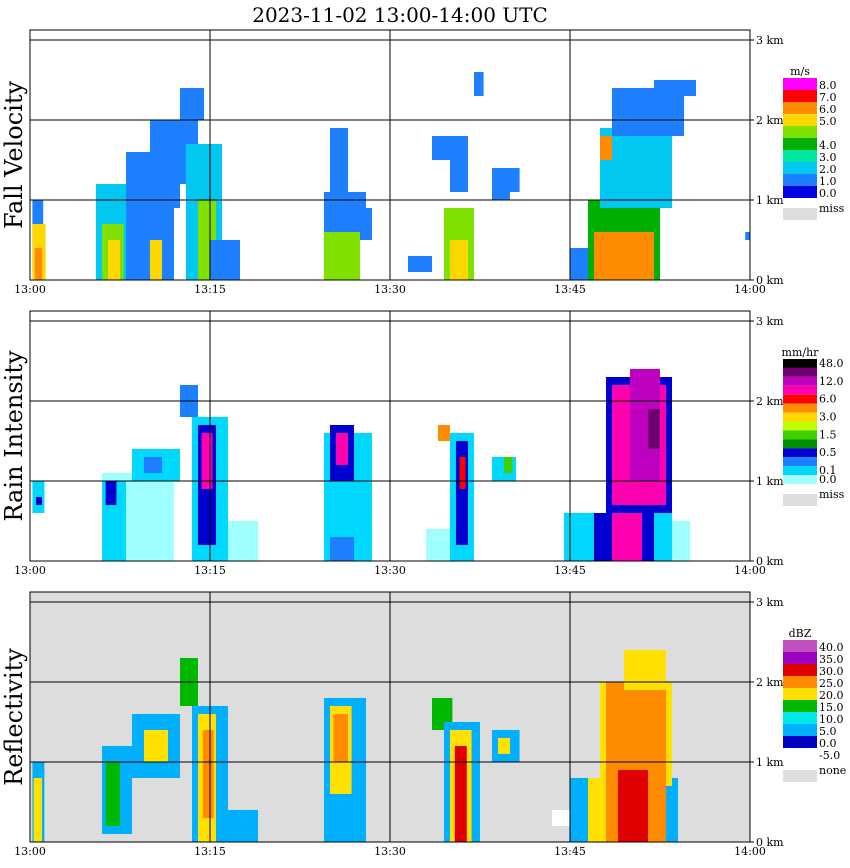  Describe the element at coordinates (832, 770) in the screenshot. I see `legend-missing-label: none` at that location.